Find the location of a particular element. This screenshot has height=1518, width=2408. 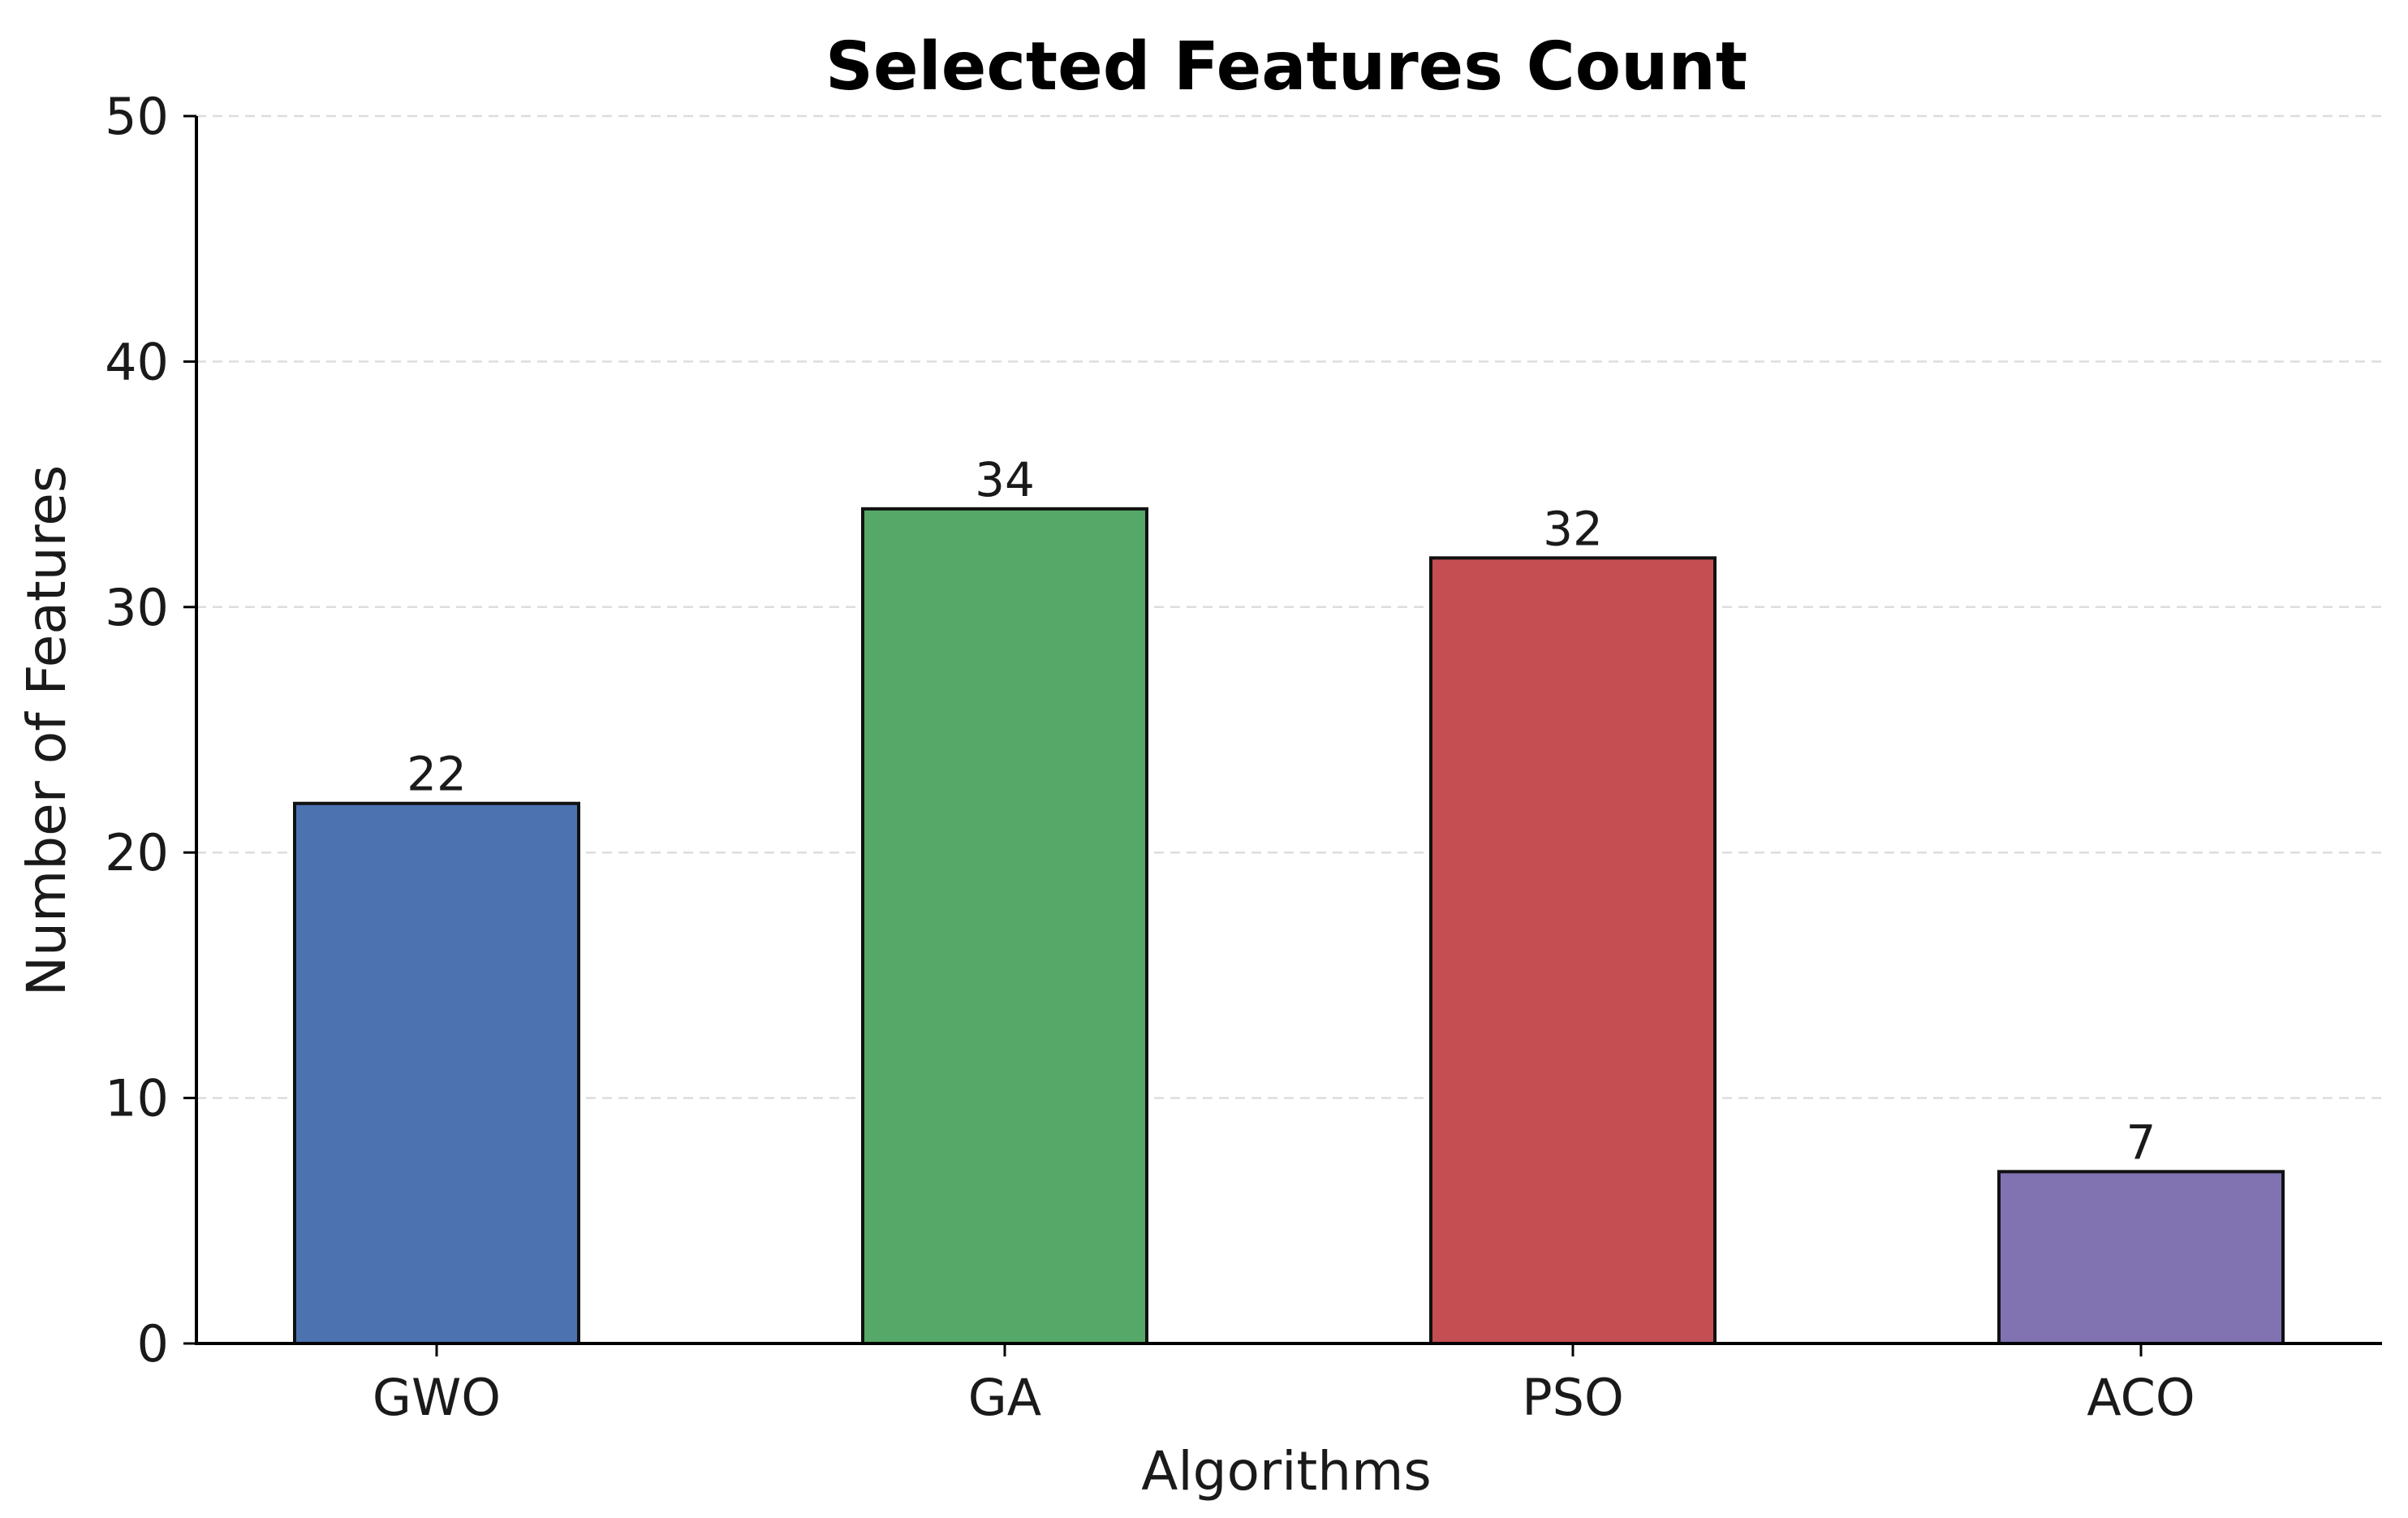

y-tick-label: 10 is located at coordinates (137, 1098).